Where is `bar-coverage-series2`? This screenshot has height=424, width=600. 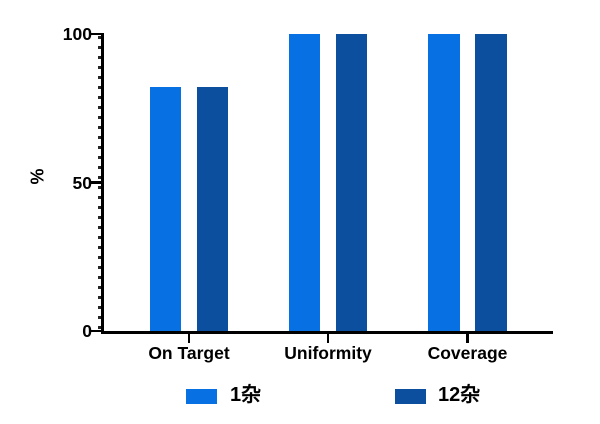 bar-coverage-series2 is located at coordinates (491, 182).